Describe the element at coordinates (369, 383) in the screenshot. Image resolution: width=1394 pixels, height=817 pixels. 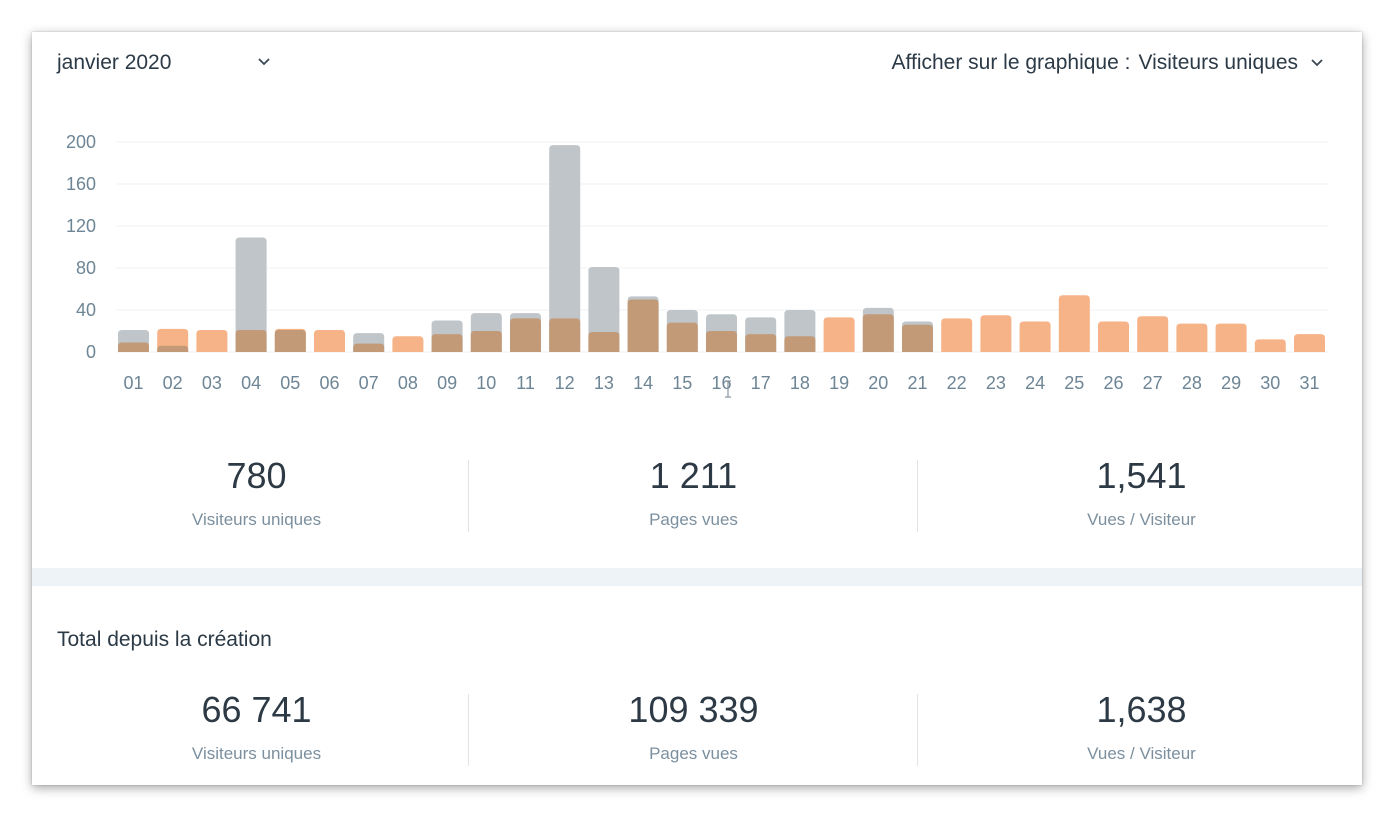
I see `x-tick-label: 07` at that location.